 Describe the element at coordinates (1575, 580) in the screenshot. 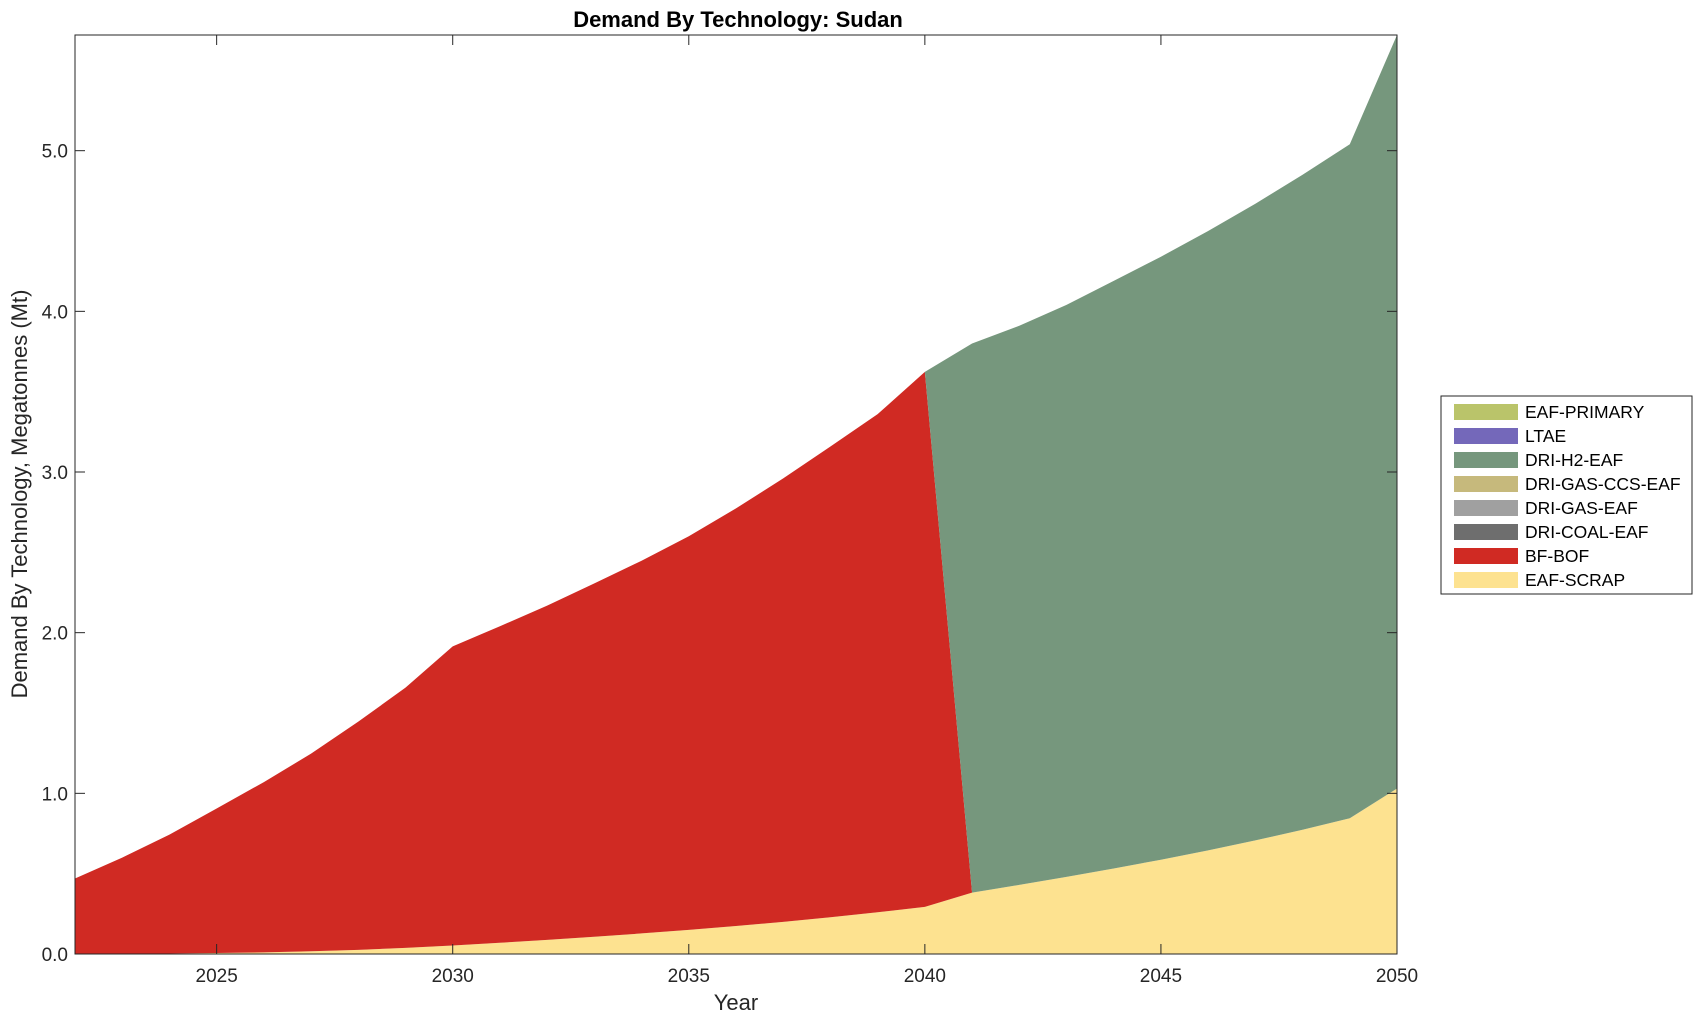

I see `legend-label-eaf-scrap: EAF-SCRAP` at that location.